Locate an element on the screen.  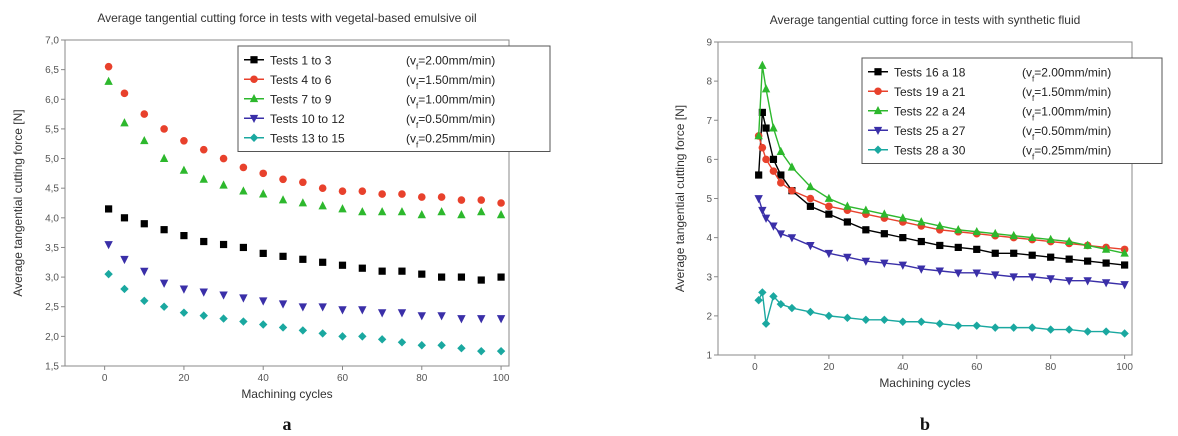
chart-a-x-tick-label: 40 is located at coordinates (264, 378).